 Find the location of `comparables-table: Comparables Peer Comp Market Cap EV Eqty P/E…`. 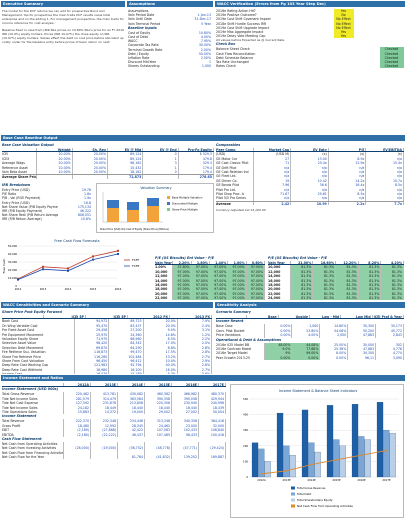

comparables-table: Comparables Peer Comp Market Cap EV Eqty P/E… is located at coordinates (310, 188).